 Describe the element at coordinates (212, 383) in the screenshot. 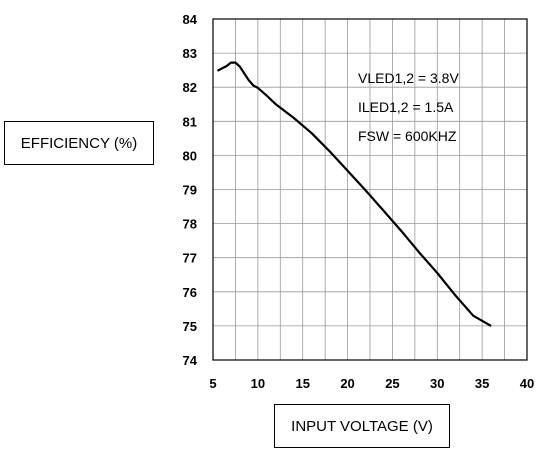

I see `x-tick-label: 5` at that location.